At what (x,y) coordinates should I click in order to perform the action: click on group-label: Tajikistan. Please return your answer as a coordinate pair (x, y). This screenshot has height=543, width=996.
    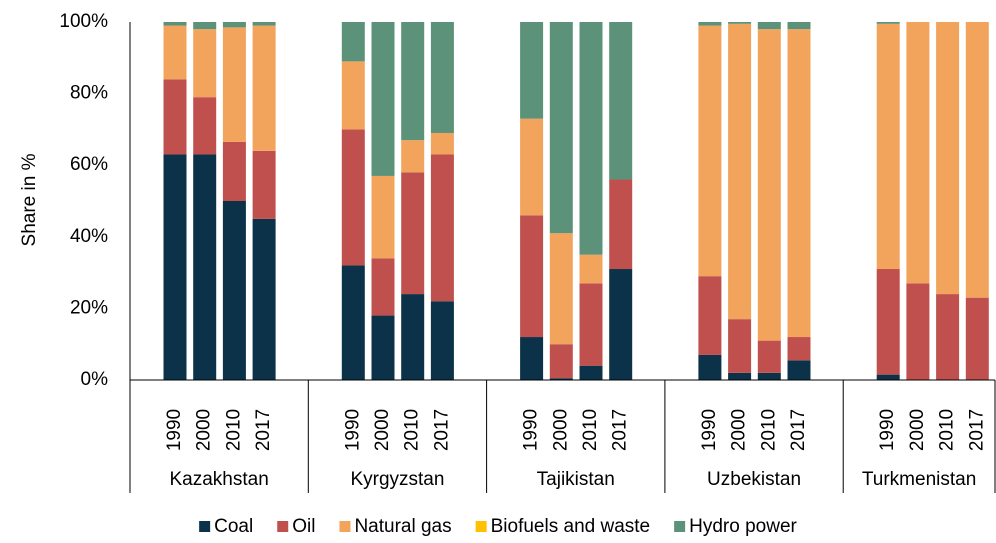
    Looking at the image, I should click on (576, 479).